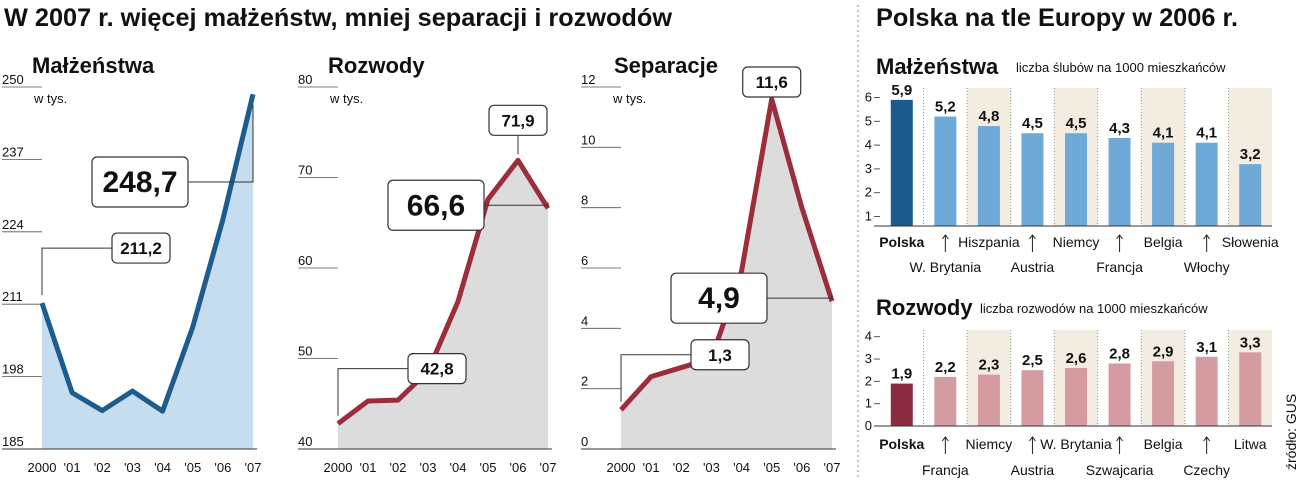 The height and width of the screenshot is (480, 1301). I want to click on y-tick-label: 5, so click(868, 120).